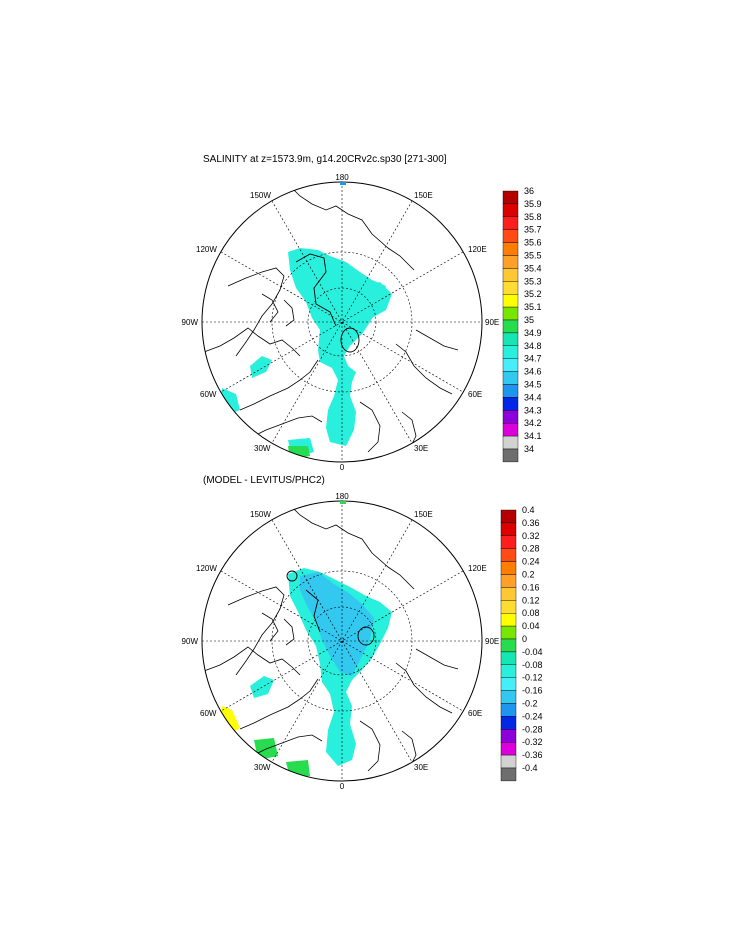  I want to click on top-colorbar-label: 35.7, so click(533, 230).